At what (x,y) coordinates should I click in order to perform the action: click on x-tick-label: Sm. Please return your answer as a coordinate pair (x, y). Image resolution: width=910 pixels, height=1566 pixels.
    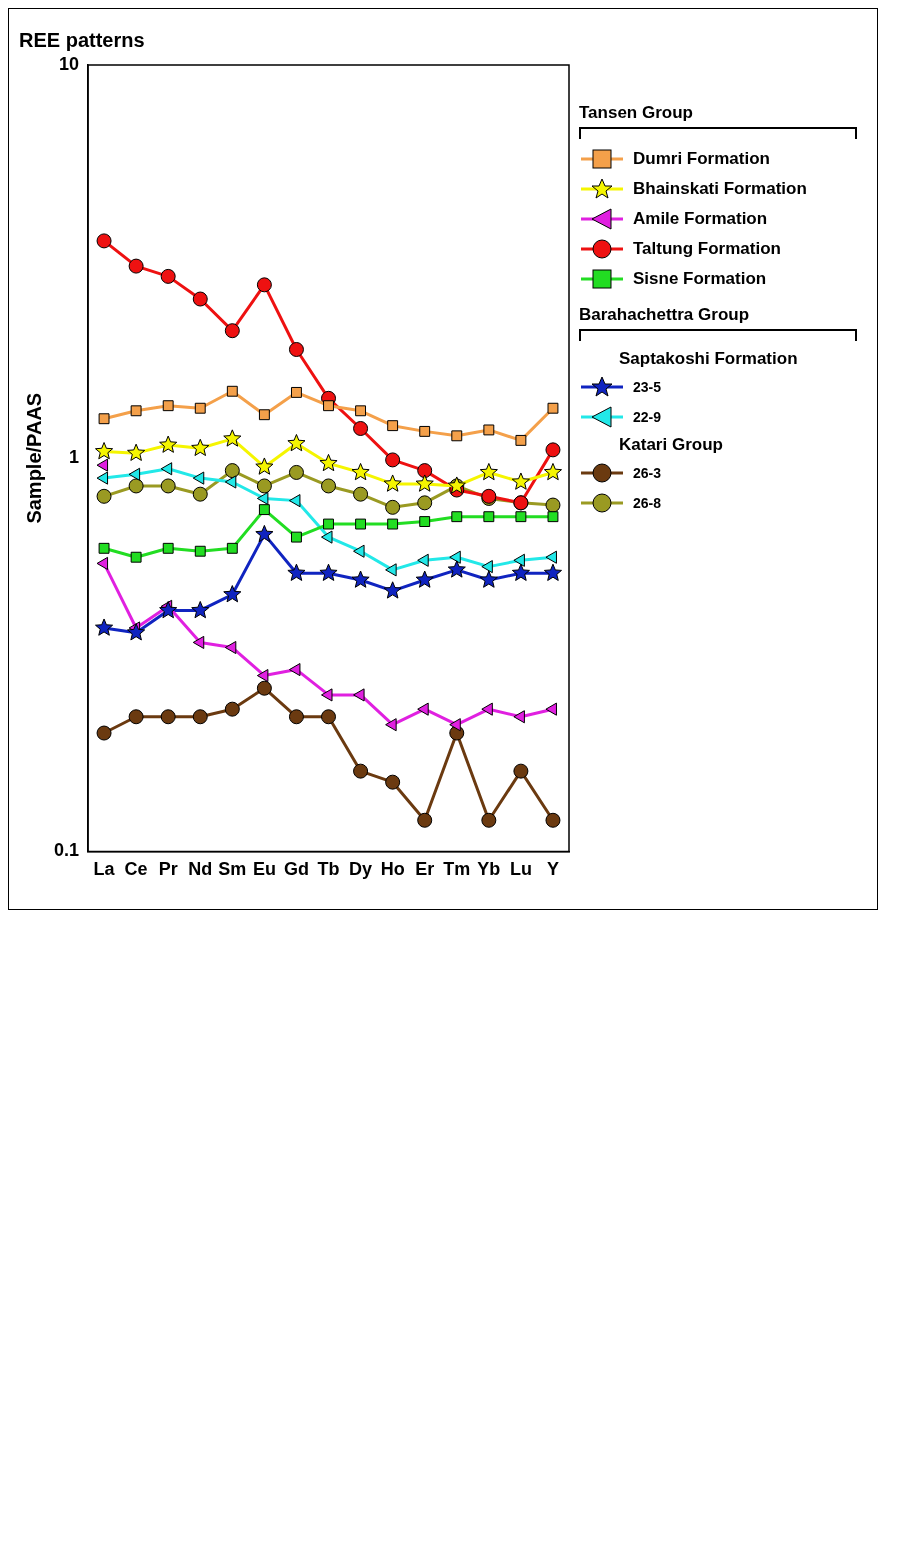
    Looking at the image, I should click on (232, 869).